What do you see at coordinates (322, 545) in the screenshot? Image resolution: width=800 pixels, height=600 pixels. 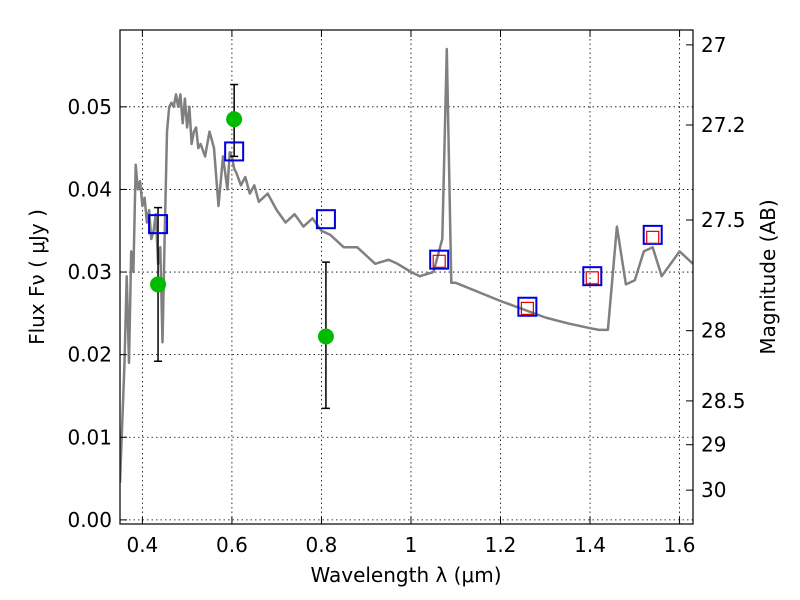 I see `x-tick-label: 0.8` at bounding box center [322, 545].